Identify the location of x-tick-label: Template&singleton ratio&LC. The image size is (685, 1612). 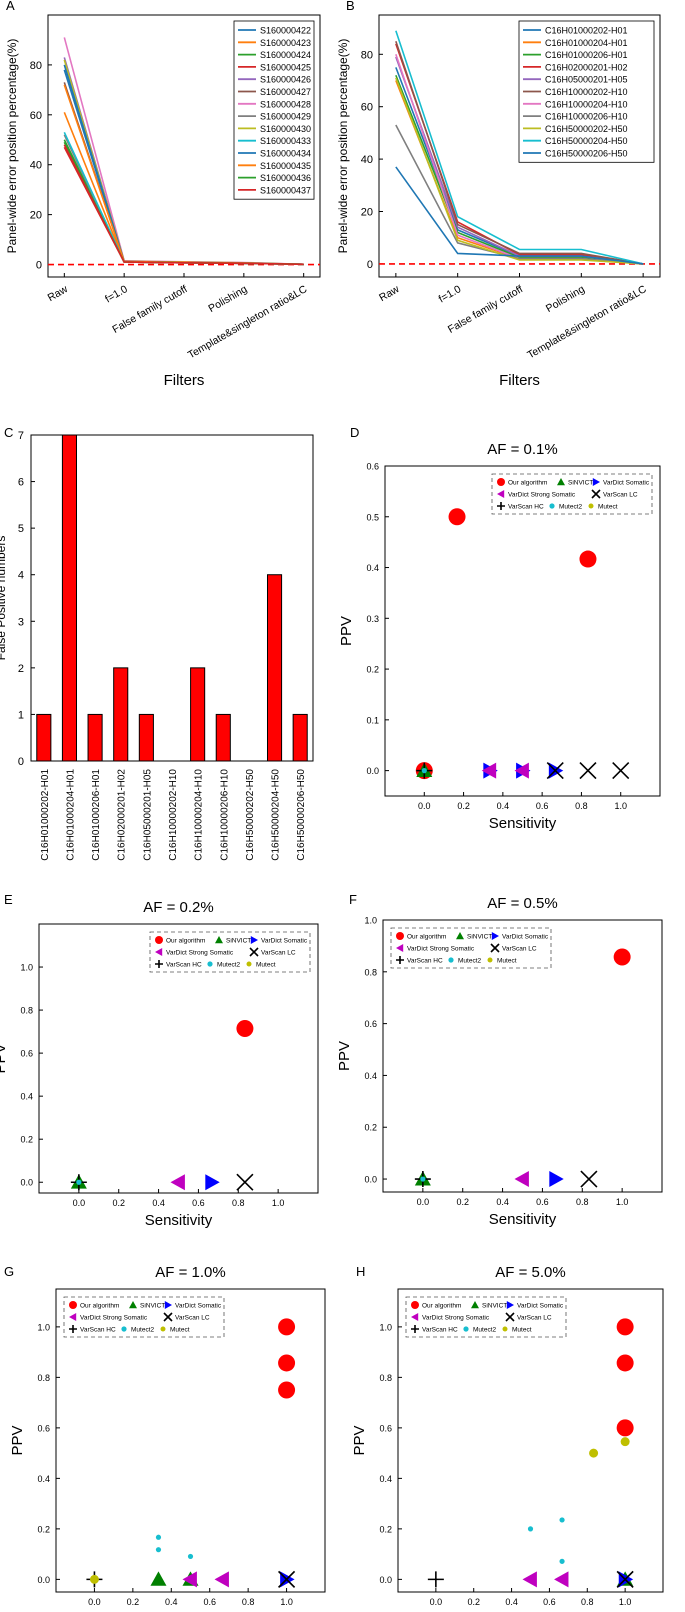
(248, 322).